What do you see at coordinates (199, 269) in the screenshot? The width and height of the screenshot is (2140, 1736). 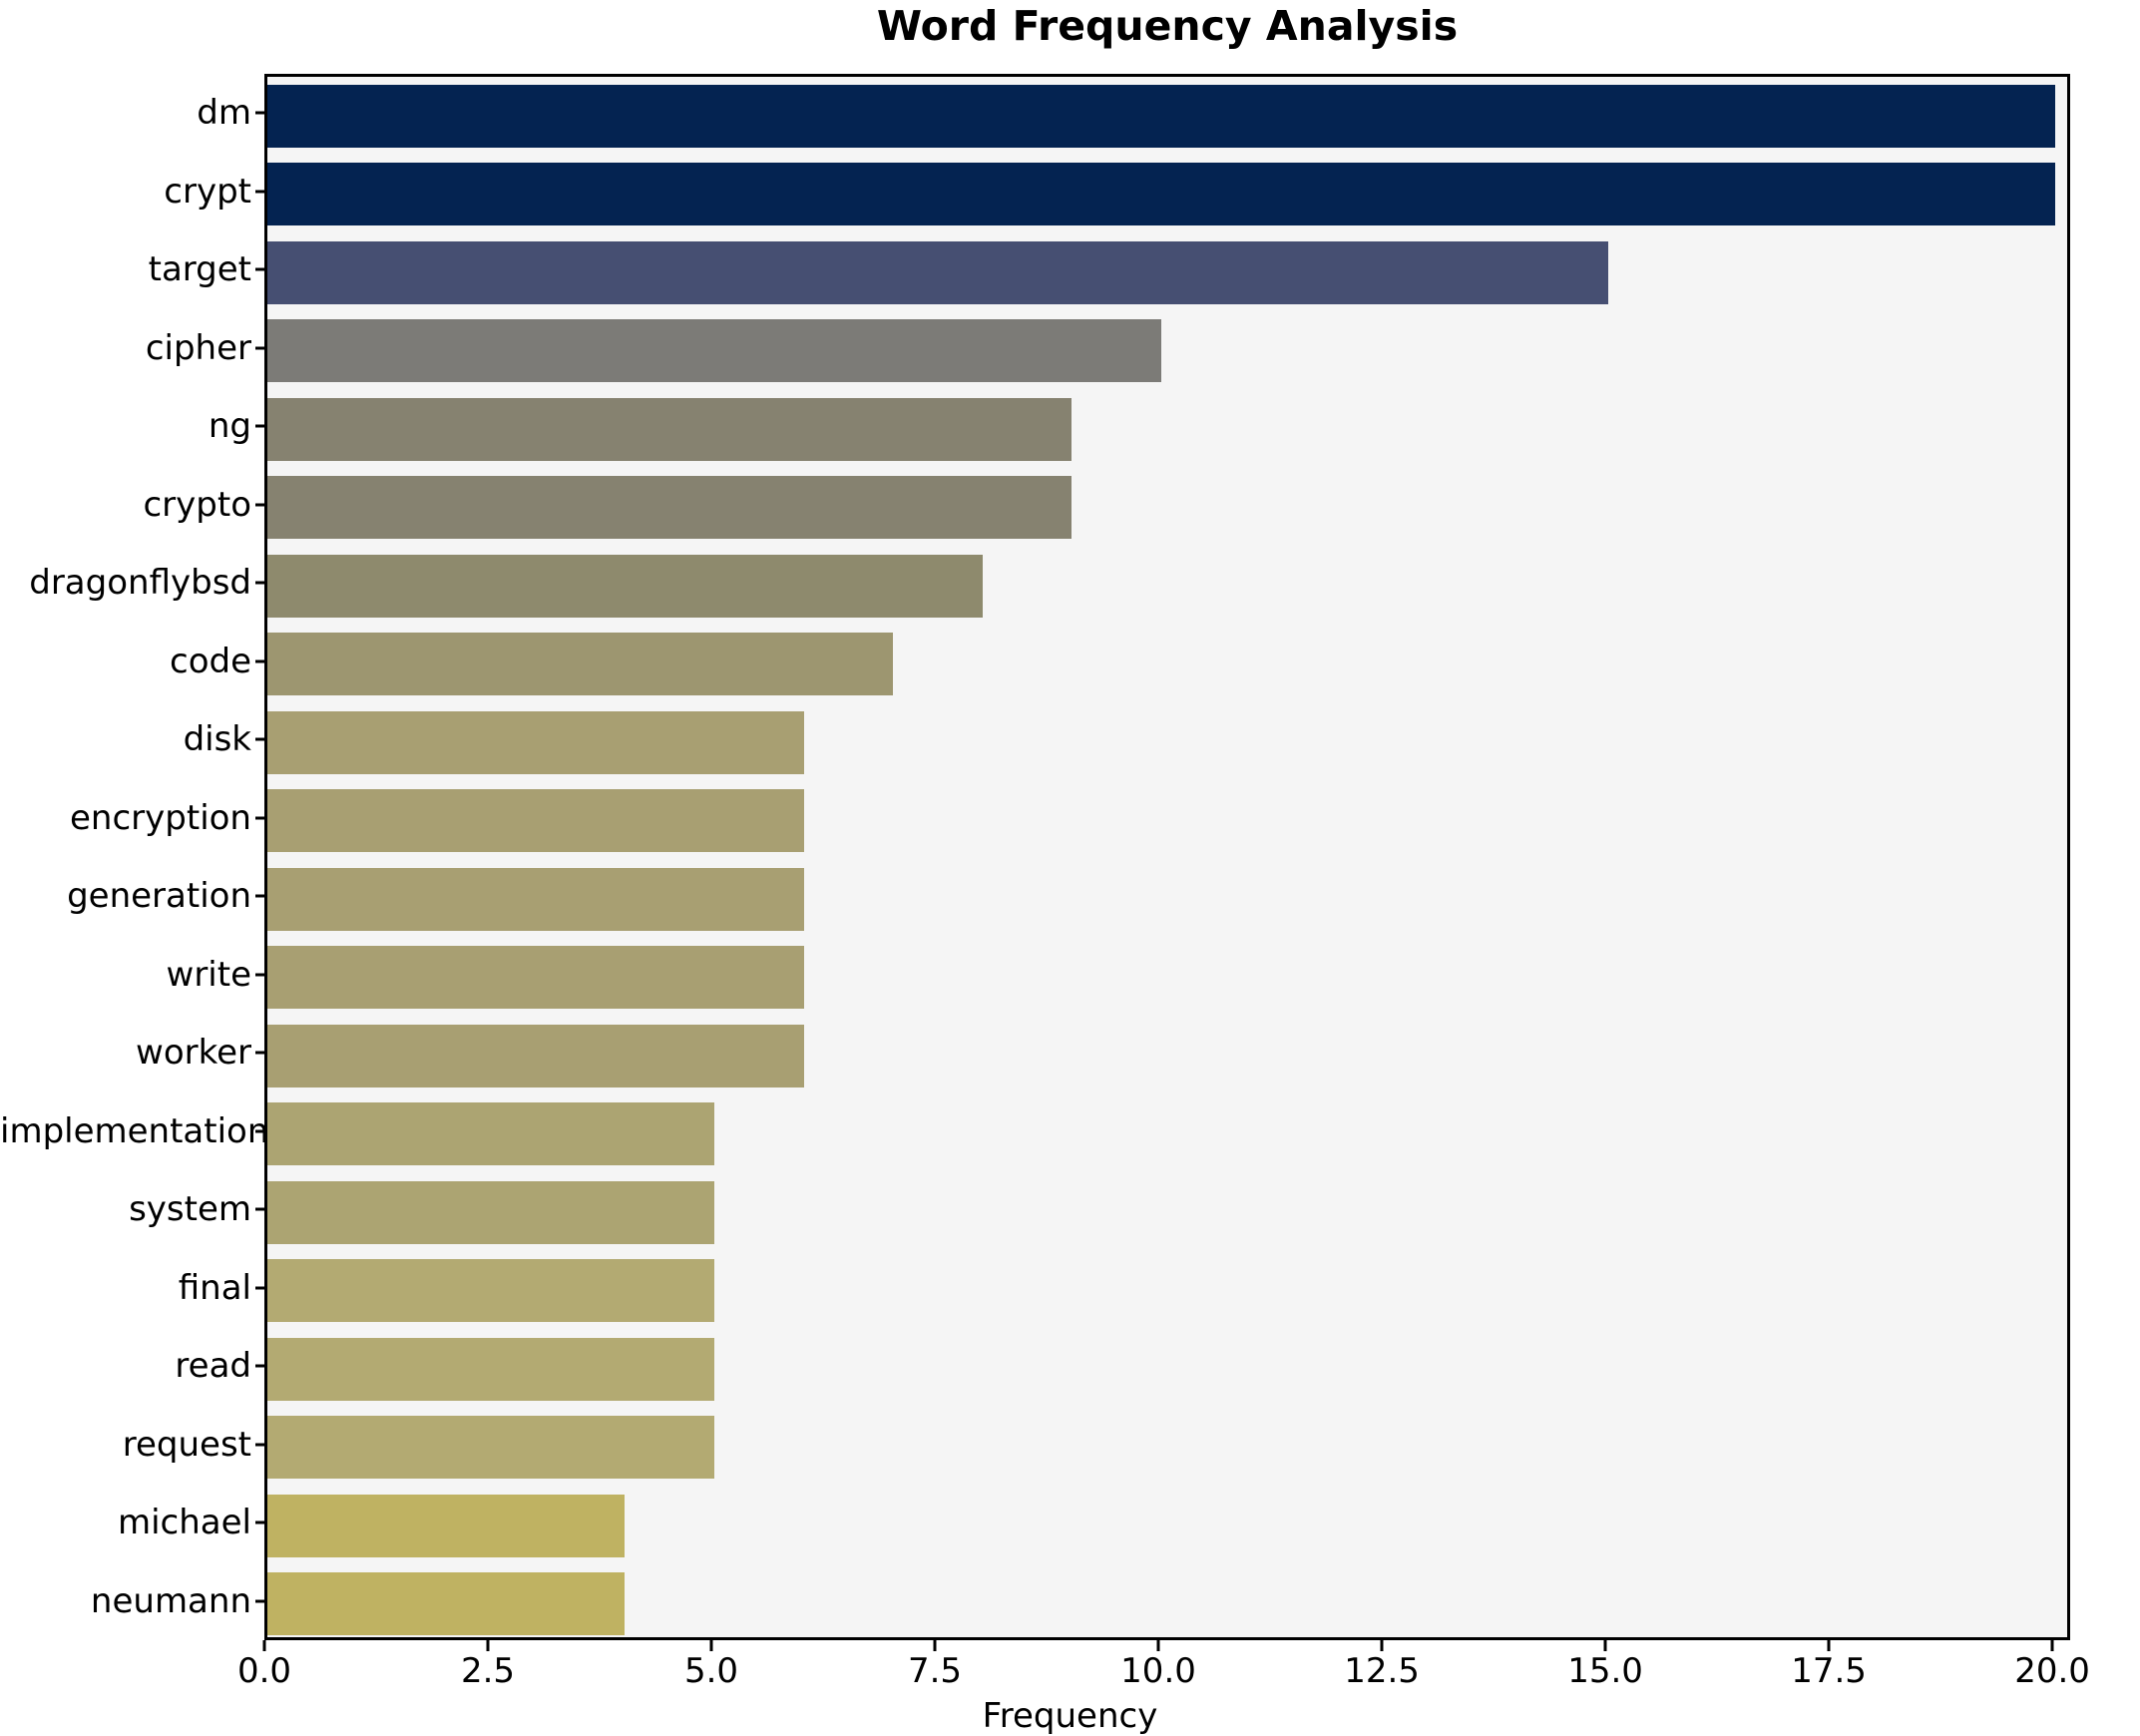 I see `ytick-label-target: target` at bounding box center [199, 269].